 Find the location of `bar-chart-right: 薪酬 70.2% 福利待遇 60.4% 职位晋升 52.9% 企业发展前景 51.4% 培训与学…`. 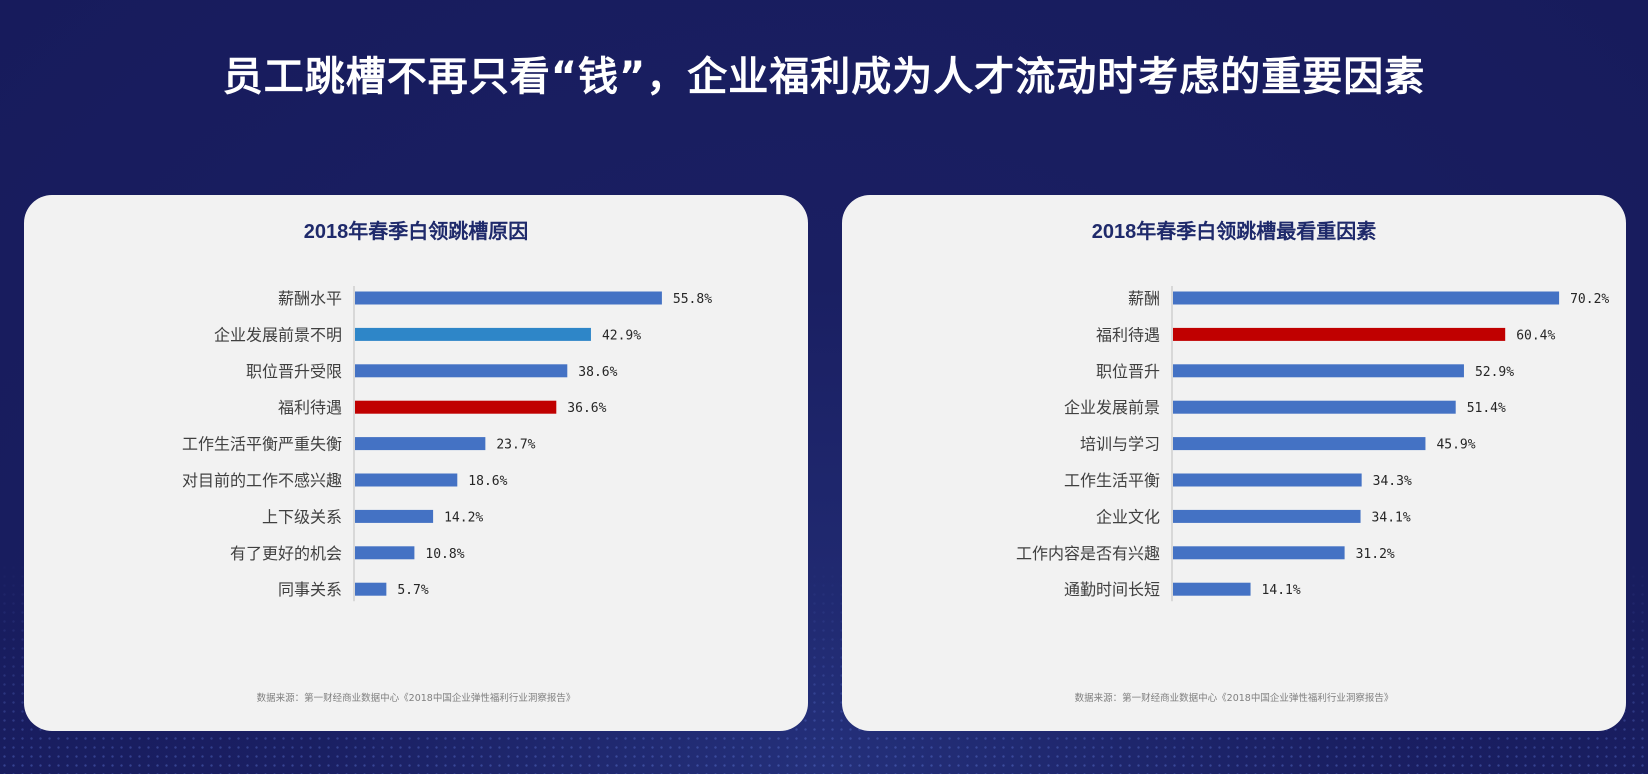

bar-chart-right: 薪酬 70.2% 福利待遇 60.4% 职位晋升 52.9% 企业发展前景 51.4% 培训与学… is located at coordinates (1312, 444).